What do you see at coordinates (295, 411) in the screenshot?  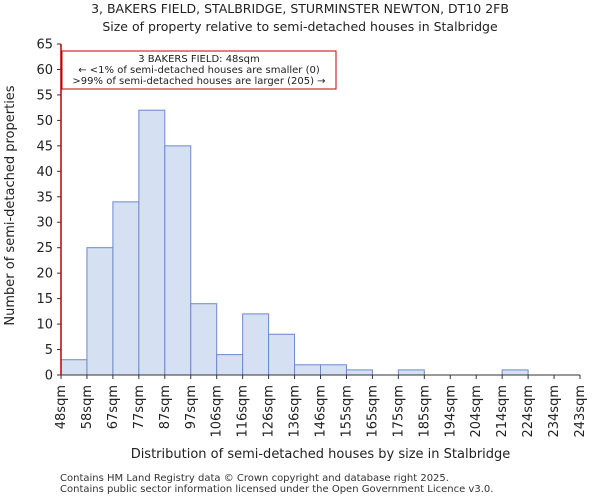 I see `x-tick-label: 136sqm` at bounding box center [295, 411].